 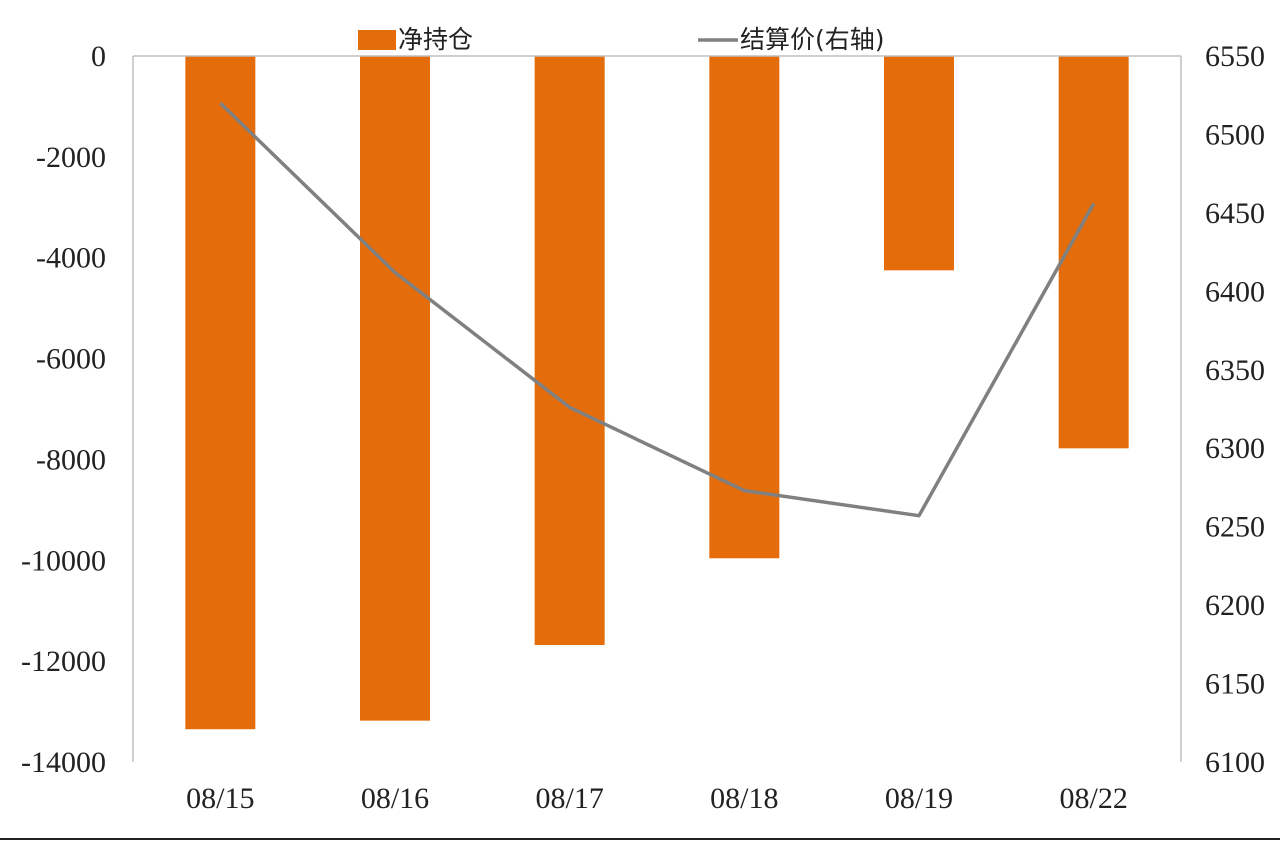 I want to click on left-tick-label: -4000, so click(x=71, y=258).